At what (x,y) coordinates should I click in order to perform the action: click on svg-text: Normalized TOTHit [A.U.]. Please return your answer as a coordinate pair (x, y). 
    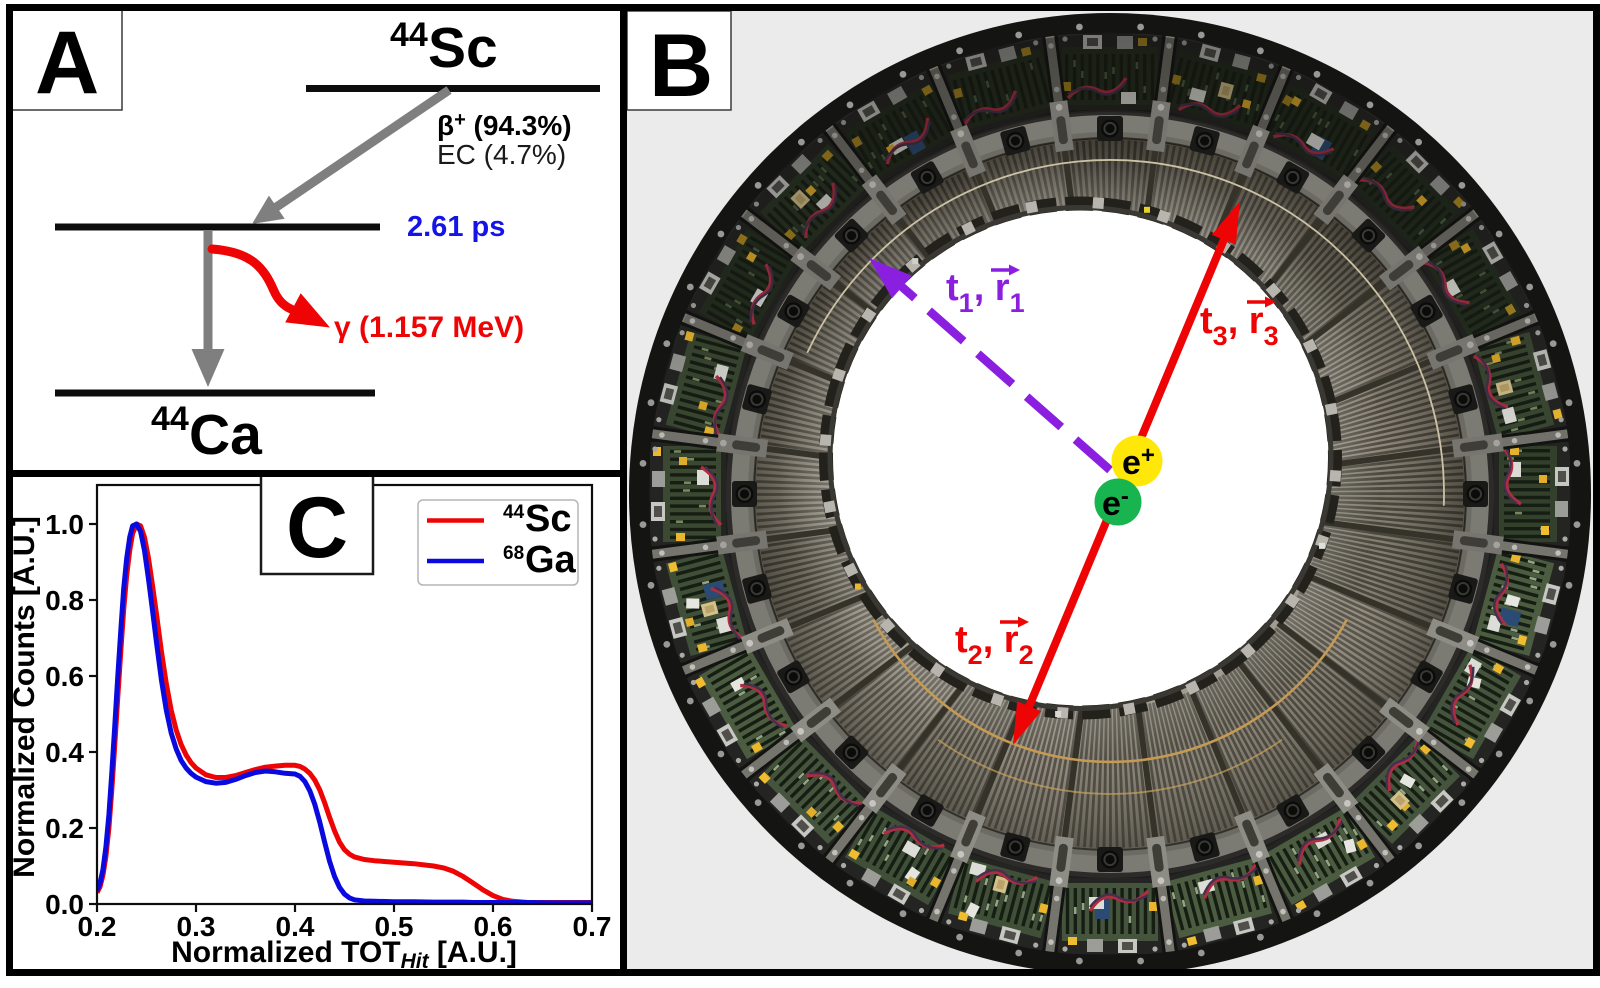
    Looking at the image, I should click on (344, 954).